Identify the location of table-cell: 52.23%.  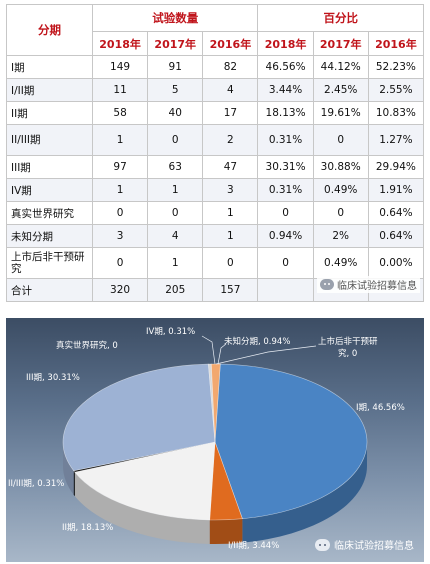
(396, 67).